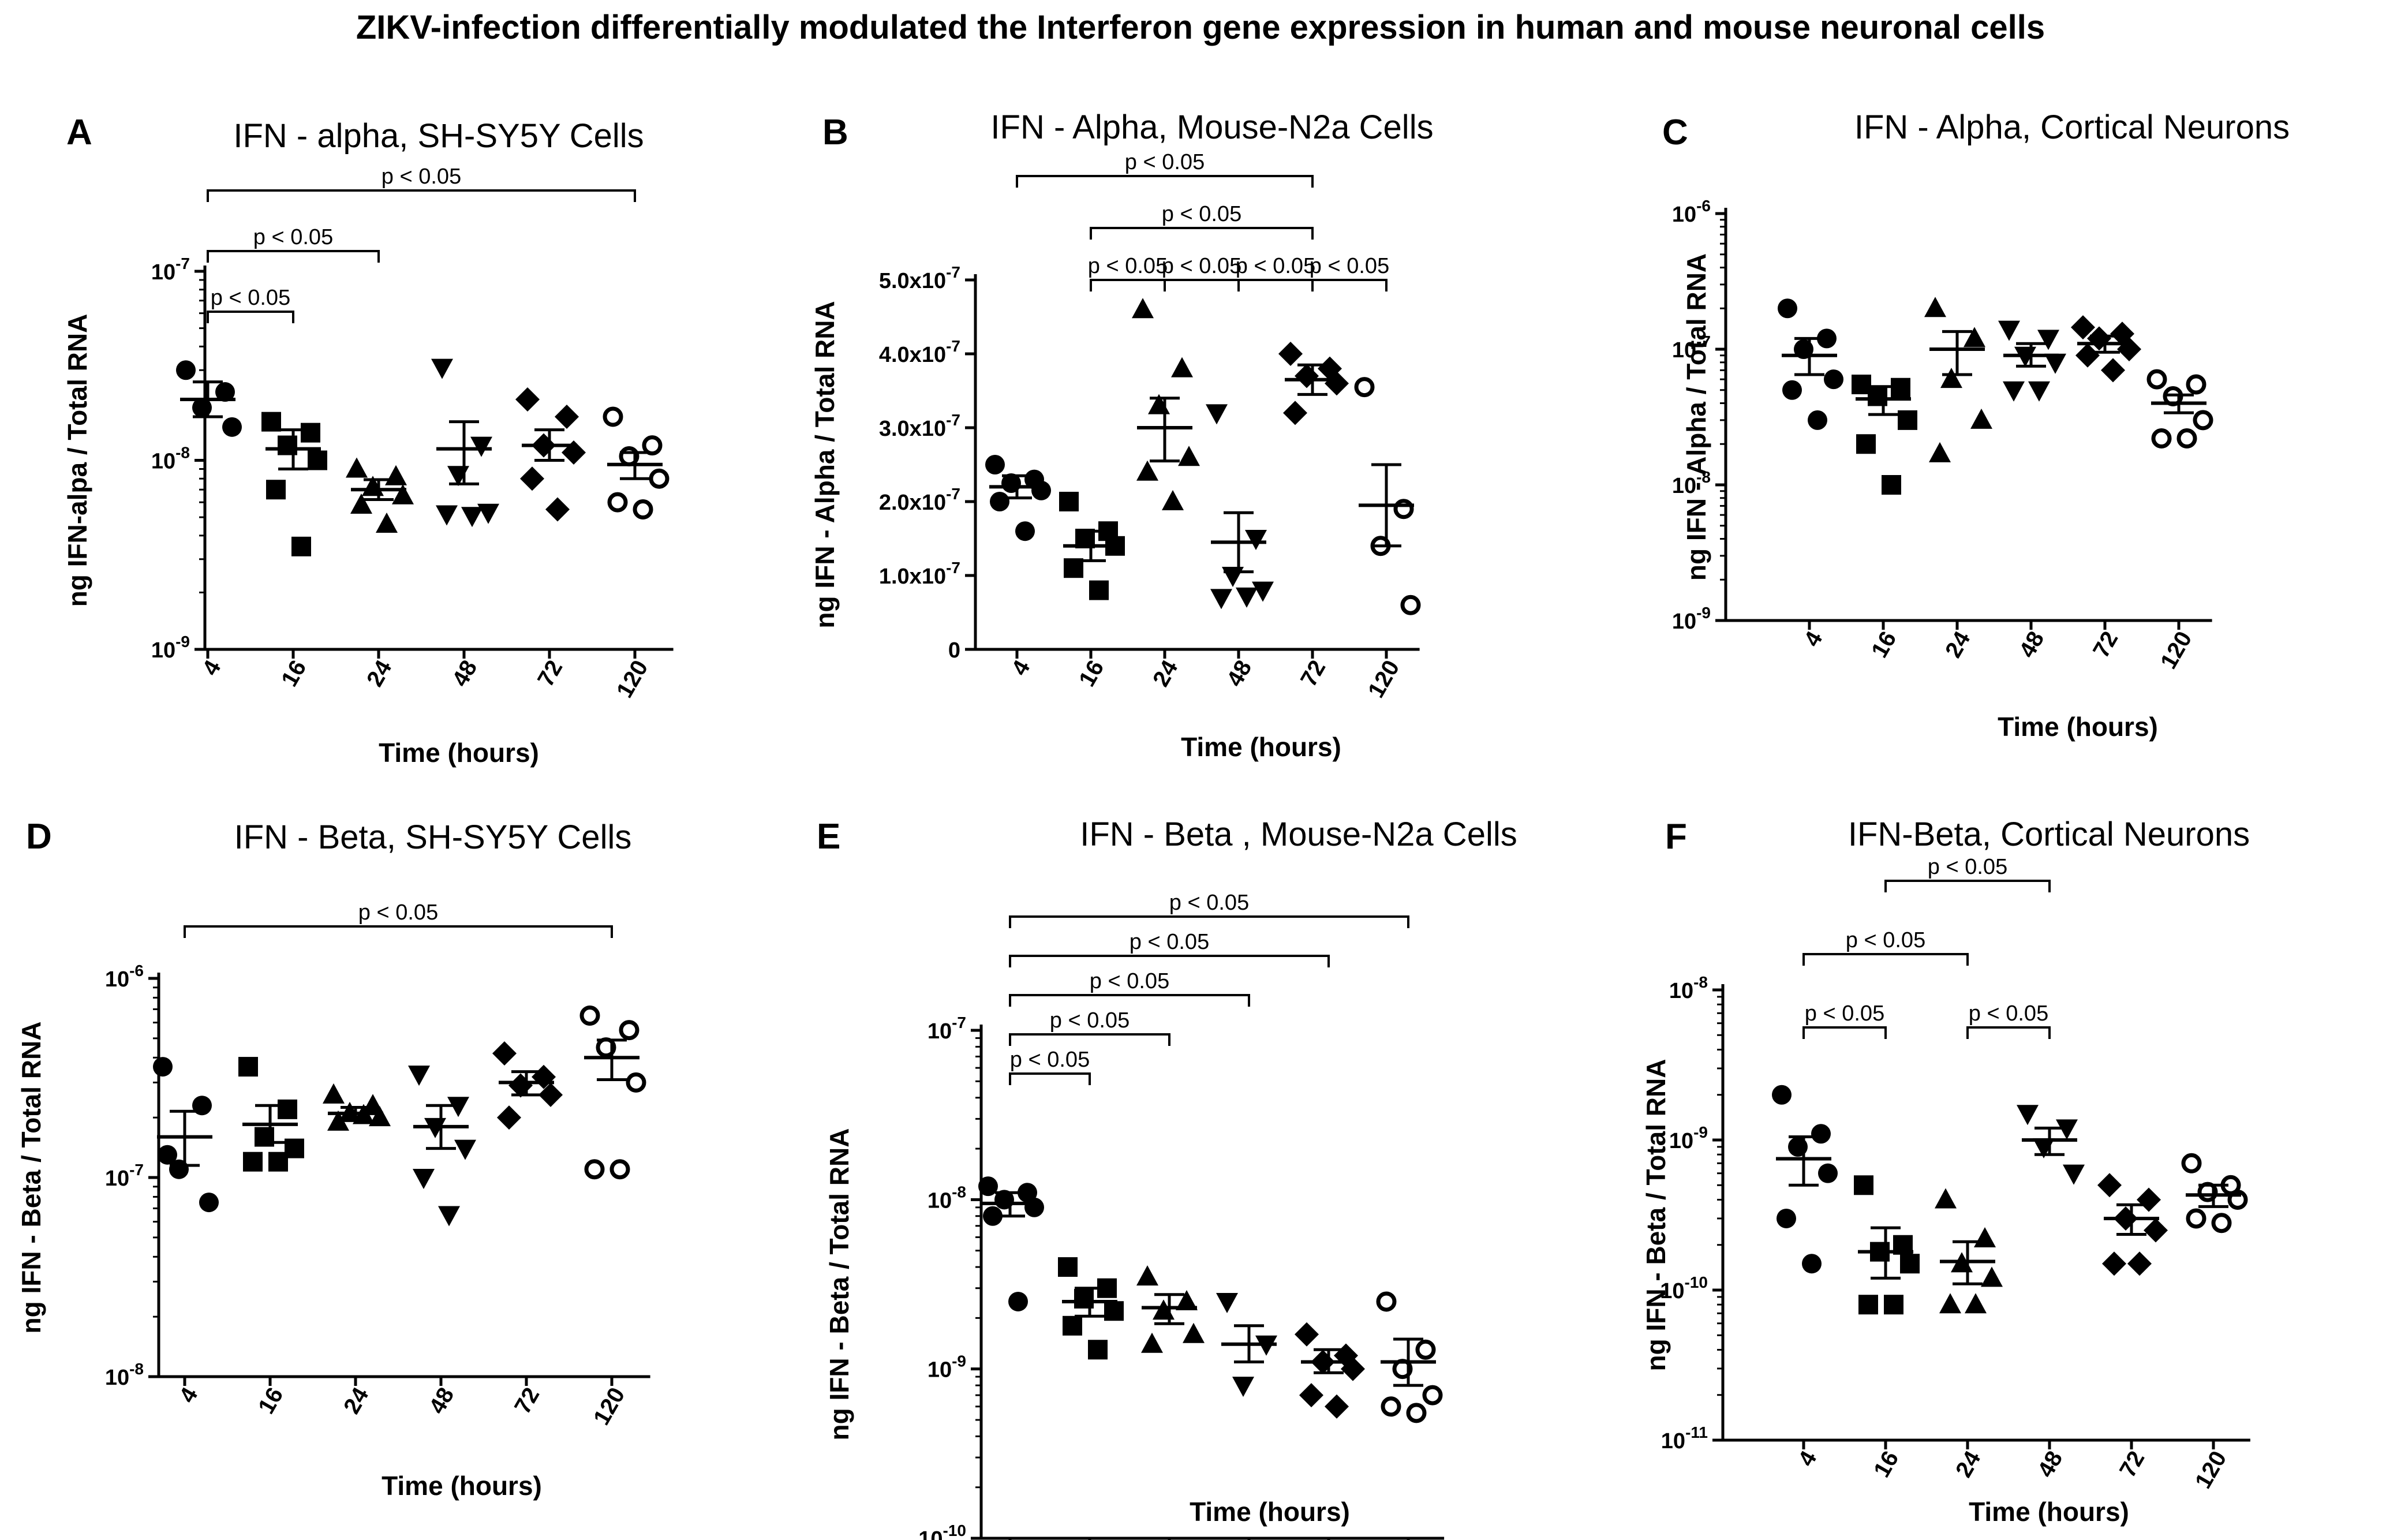  I want to click on y-tick-label: 1.0x10⁻⁷, so click(919, 574).